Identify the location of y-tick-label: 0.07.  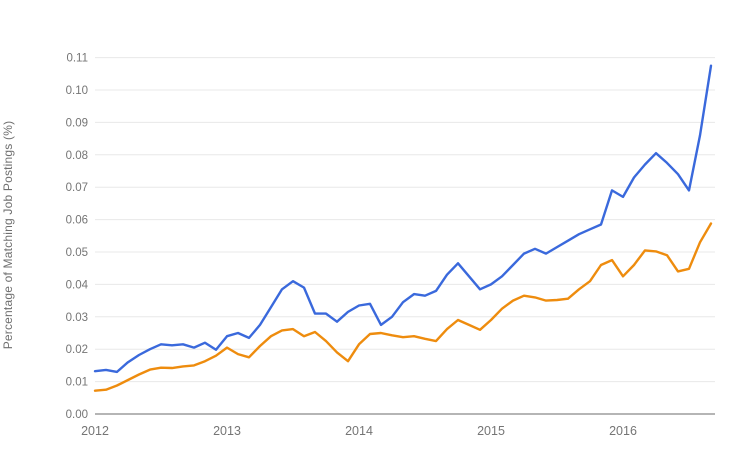
(77, 188).